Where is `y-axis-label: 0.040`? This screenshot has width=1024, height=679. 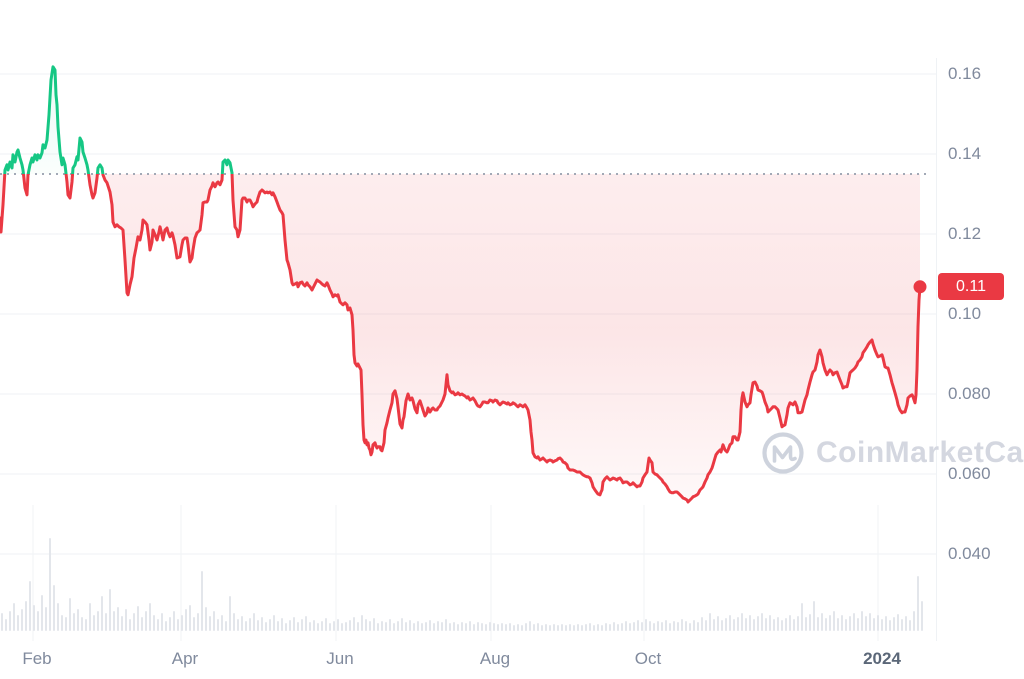
y-axis-label: 0.040 is located at coordinates (969, 553).